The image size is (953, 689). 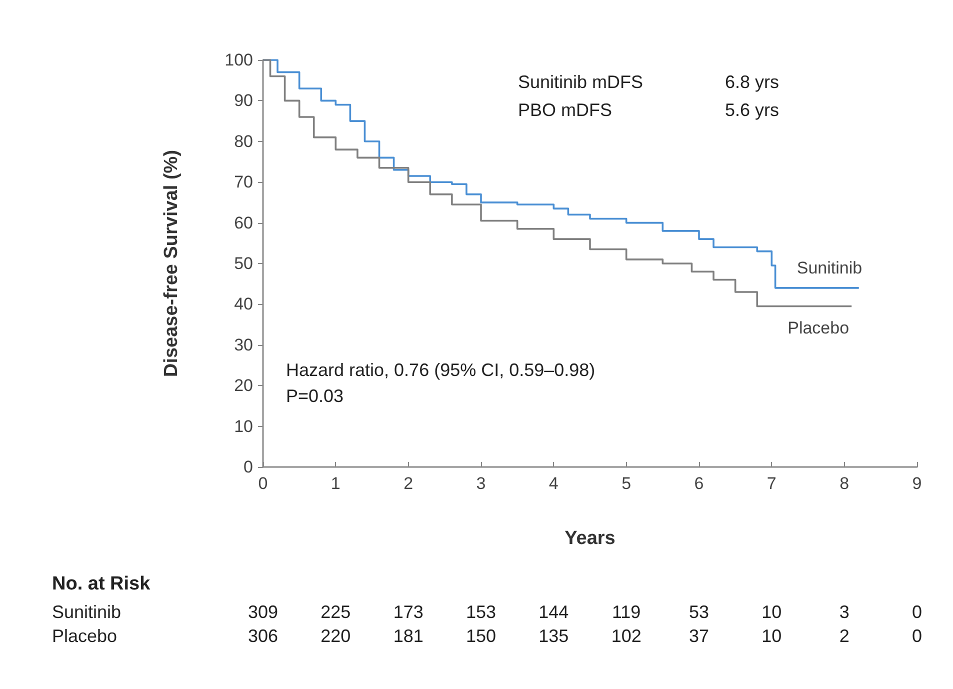 I want to click on text: Sunitinib 309 225 173 153 144 119 53 10 3 0, so click(x=487, y=612).